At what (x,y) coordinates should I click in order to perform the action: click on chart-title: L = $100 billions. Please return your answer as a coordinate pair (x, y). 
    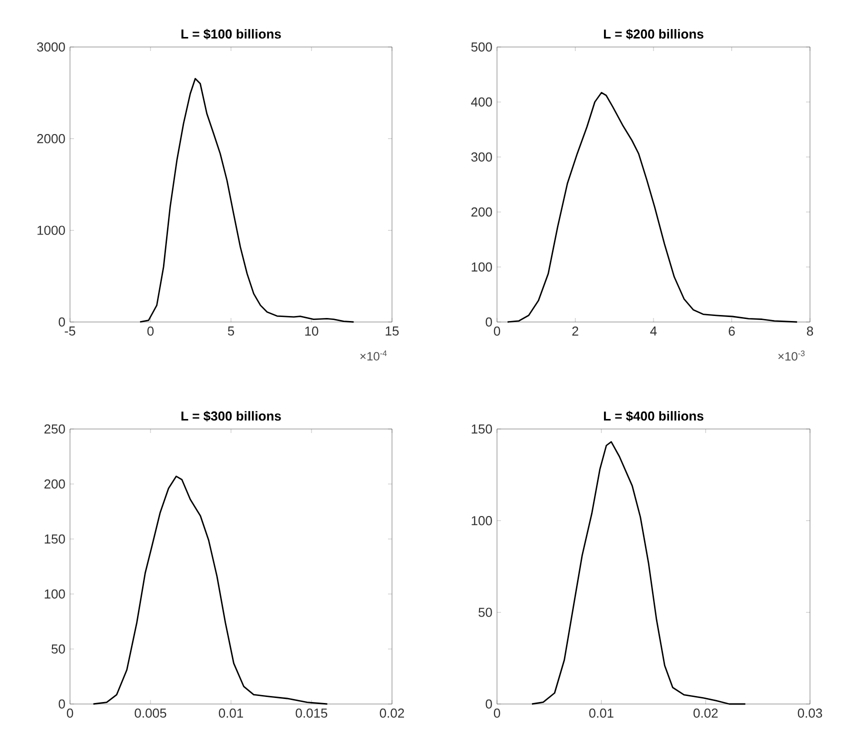
    Looking at the image, I should click on (231, 34).